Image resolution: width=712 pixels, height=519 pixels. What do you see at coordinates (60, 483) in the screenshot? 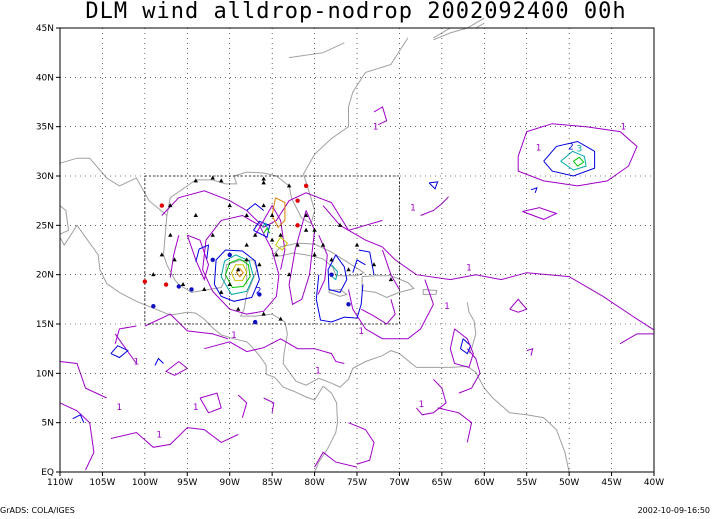
I see `lon-tick-label: 110W` at bounding box center [60, 483].